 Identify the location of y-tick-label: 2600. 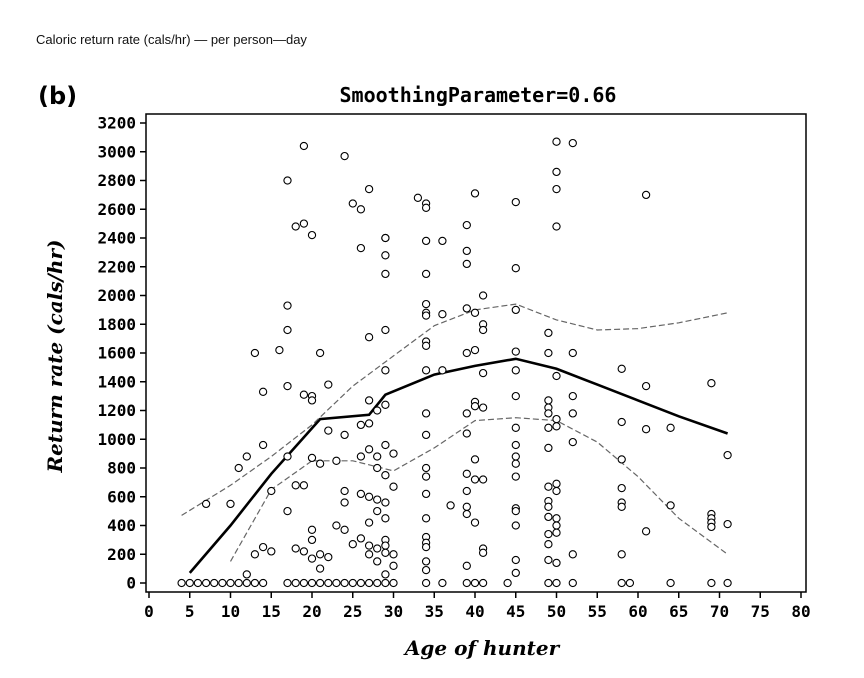
(116, 209).